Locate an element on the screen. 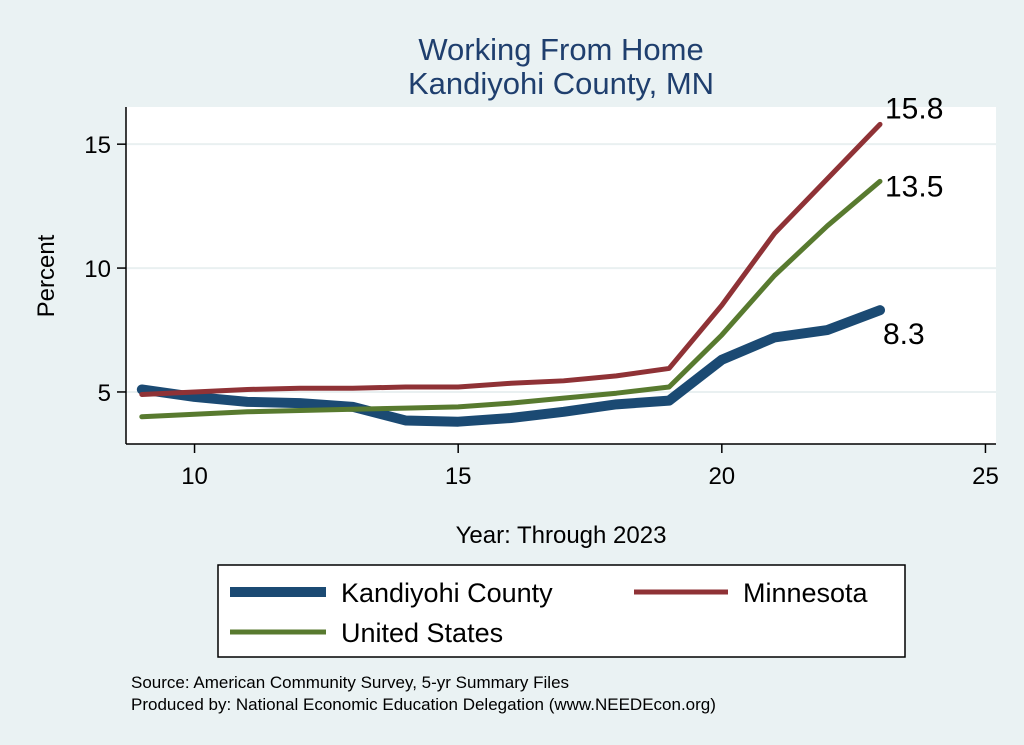 Image resolution: width=1024 pixels, height=745 pixels. end-label-minnesota: 15.8 is located at coordinates (914, 108).